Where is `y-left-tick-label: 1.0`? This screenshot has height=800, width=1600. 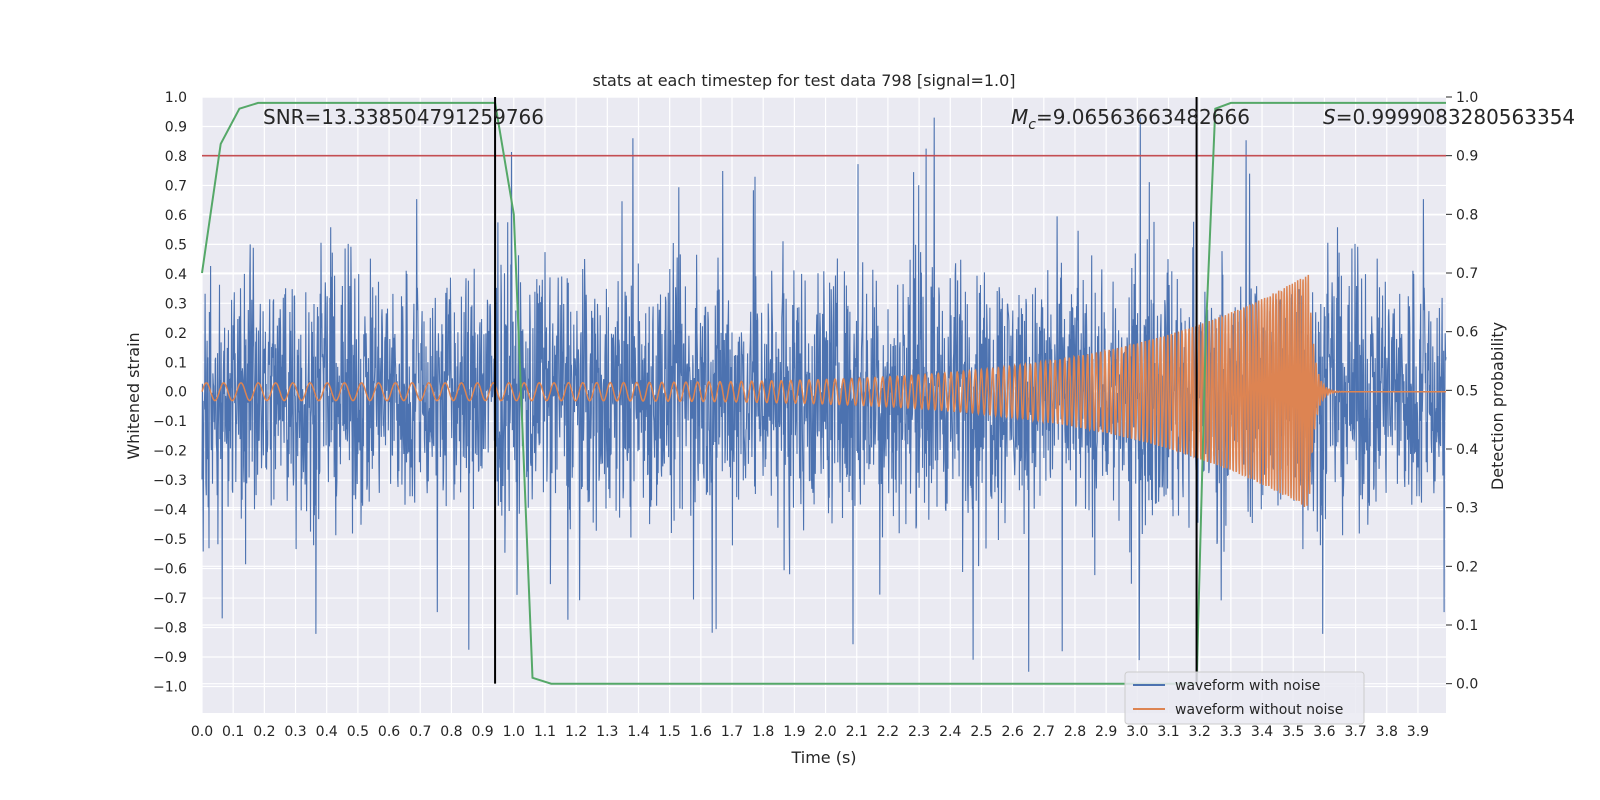 y-left-tick-label: 1.0 is located at coordinates (176, 98).